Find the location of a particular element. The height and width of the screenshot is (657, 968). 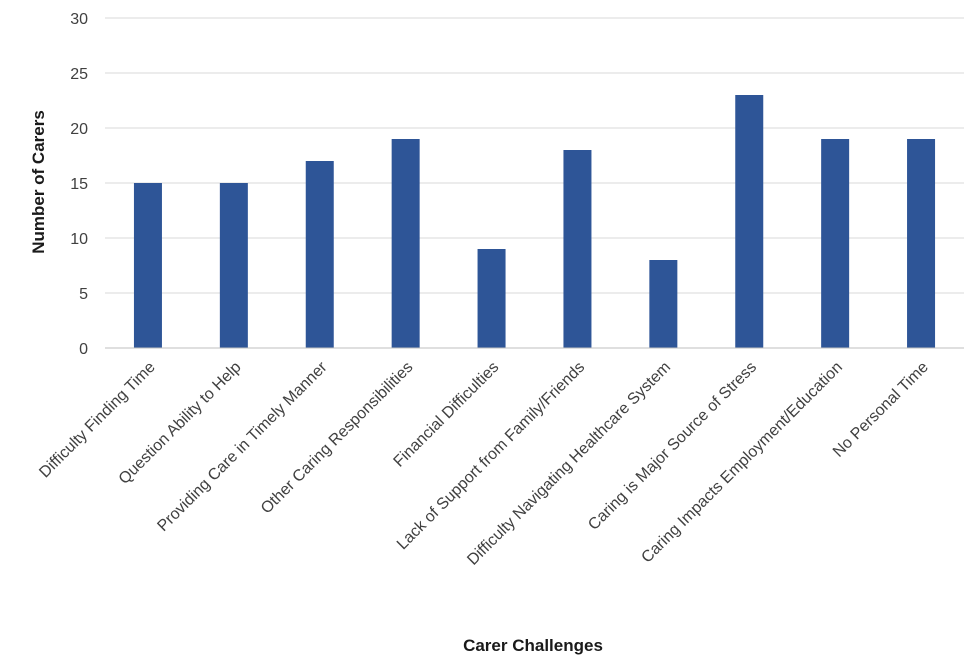

y-tick-label: 0 is located at coordinates (83, 349).